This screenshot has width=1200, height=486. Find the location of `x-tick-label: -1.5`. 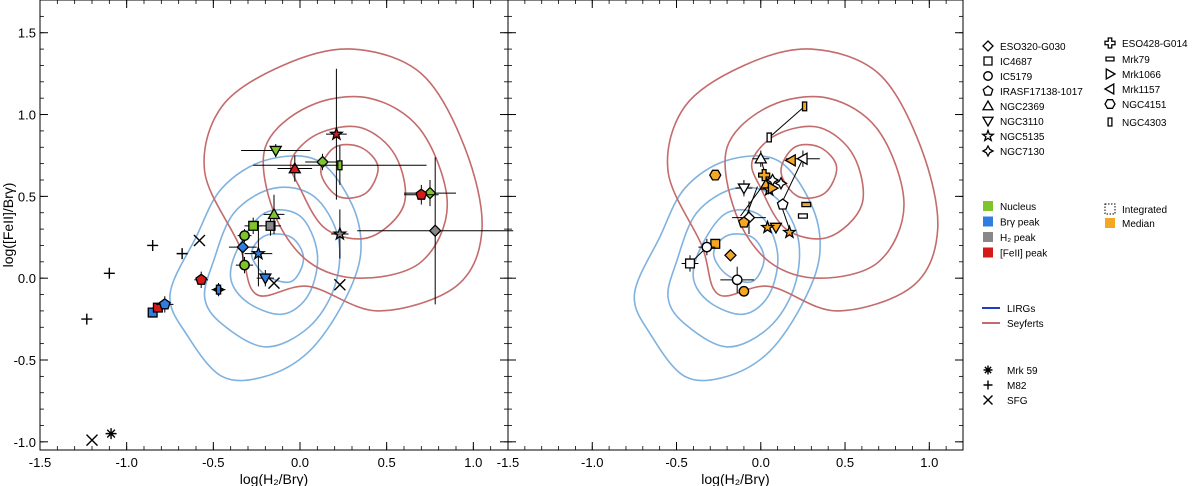

x-tick-label: -1.5 is located at coordinates (508, 462).